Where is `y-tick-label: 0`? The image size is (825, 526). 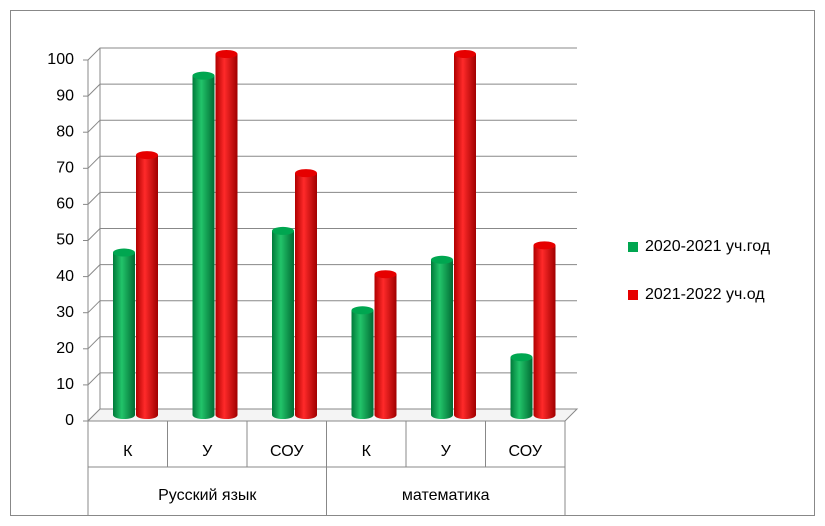 y-tick-label: 0 is located at coordinates (69, 420).